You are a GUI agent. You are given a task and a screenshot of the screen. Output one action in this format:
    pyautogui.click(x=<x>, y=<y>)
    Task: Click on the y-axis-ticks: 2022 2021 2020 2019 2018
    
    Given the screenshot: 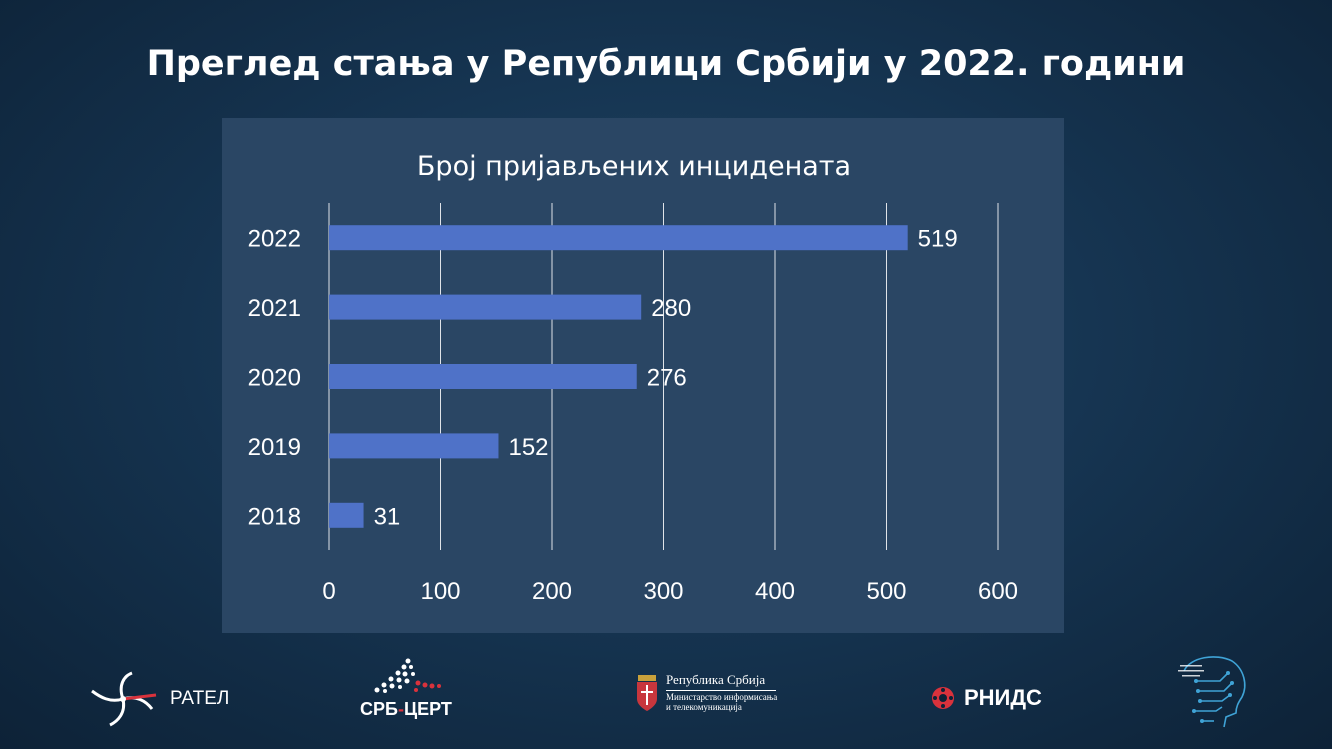 What is the action you would take?
    pyautogui.click(x=274, y=378)
    